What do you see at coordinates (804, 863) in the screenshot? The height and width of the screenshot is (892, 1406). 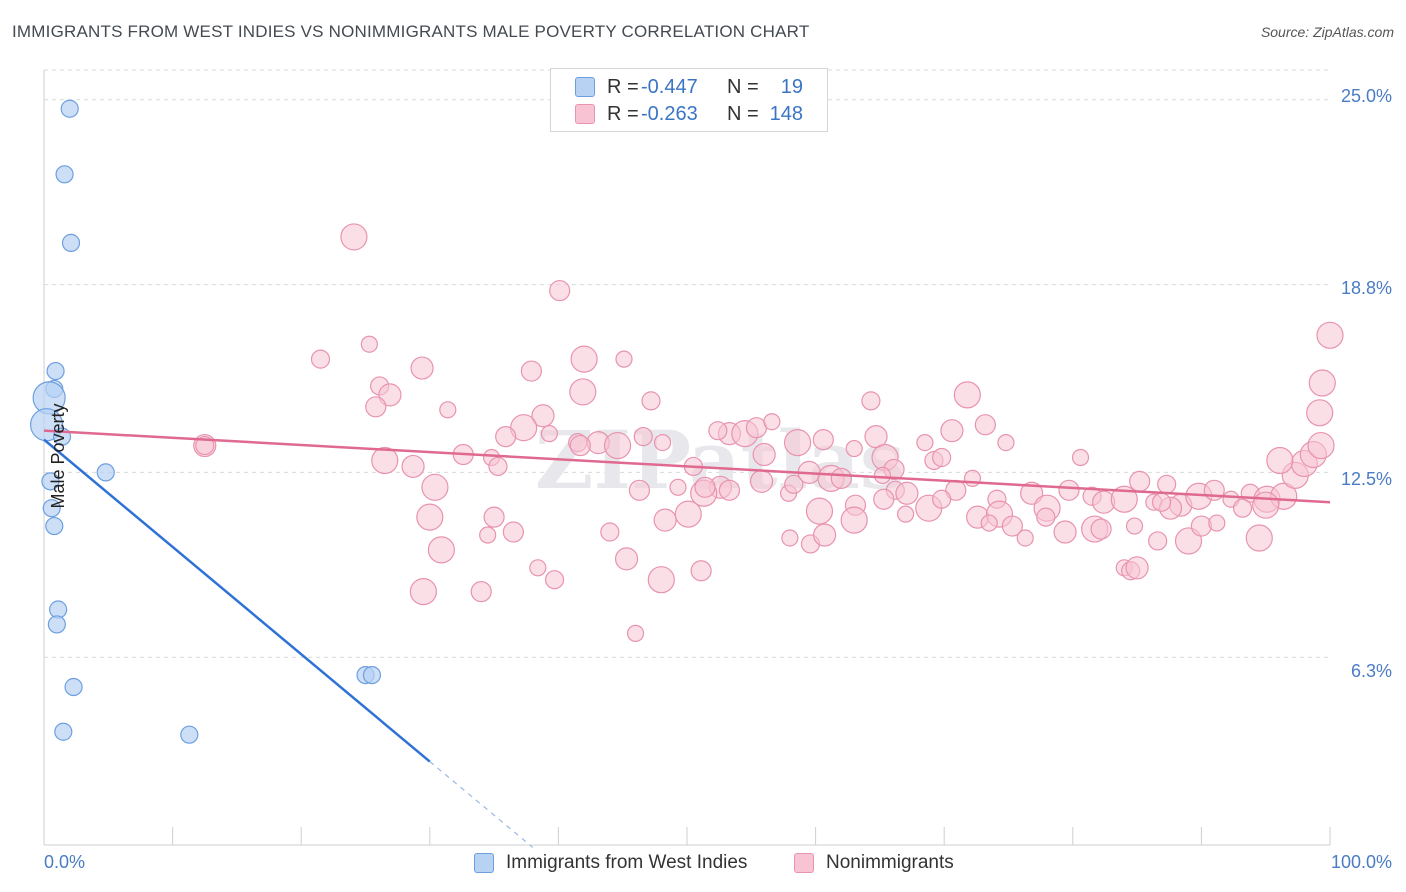 I see `legend-swatch-pink` at bounding box center [804, 863].